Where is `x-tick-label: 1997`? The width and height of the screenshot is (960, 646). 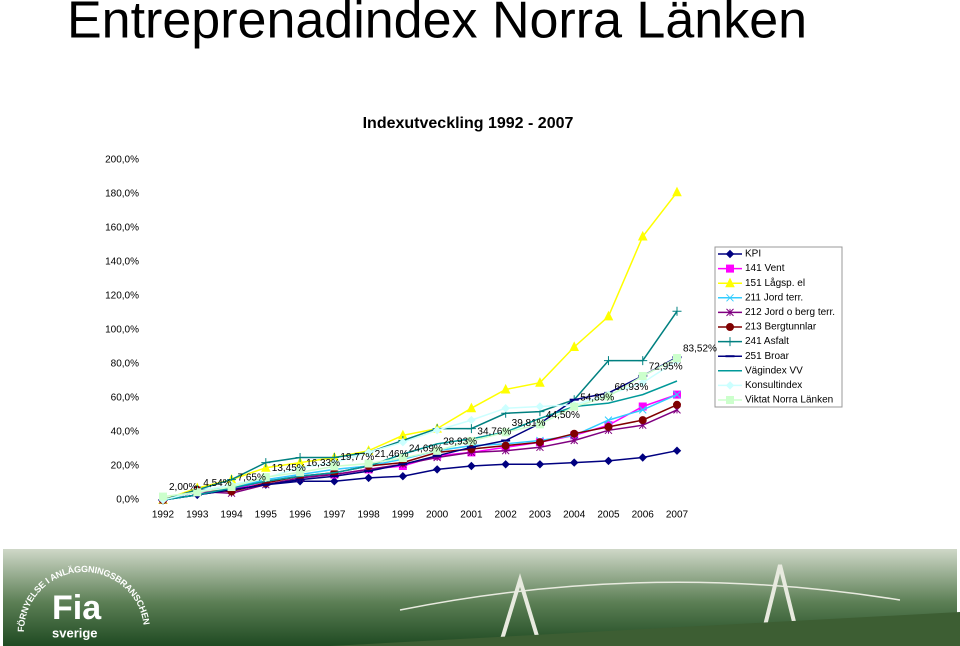 x-tick-label: 1997 is located at coordinates (334, 515).